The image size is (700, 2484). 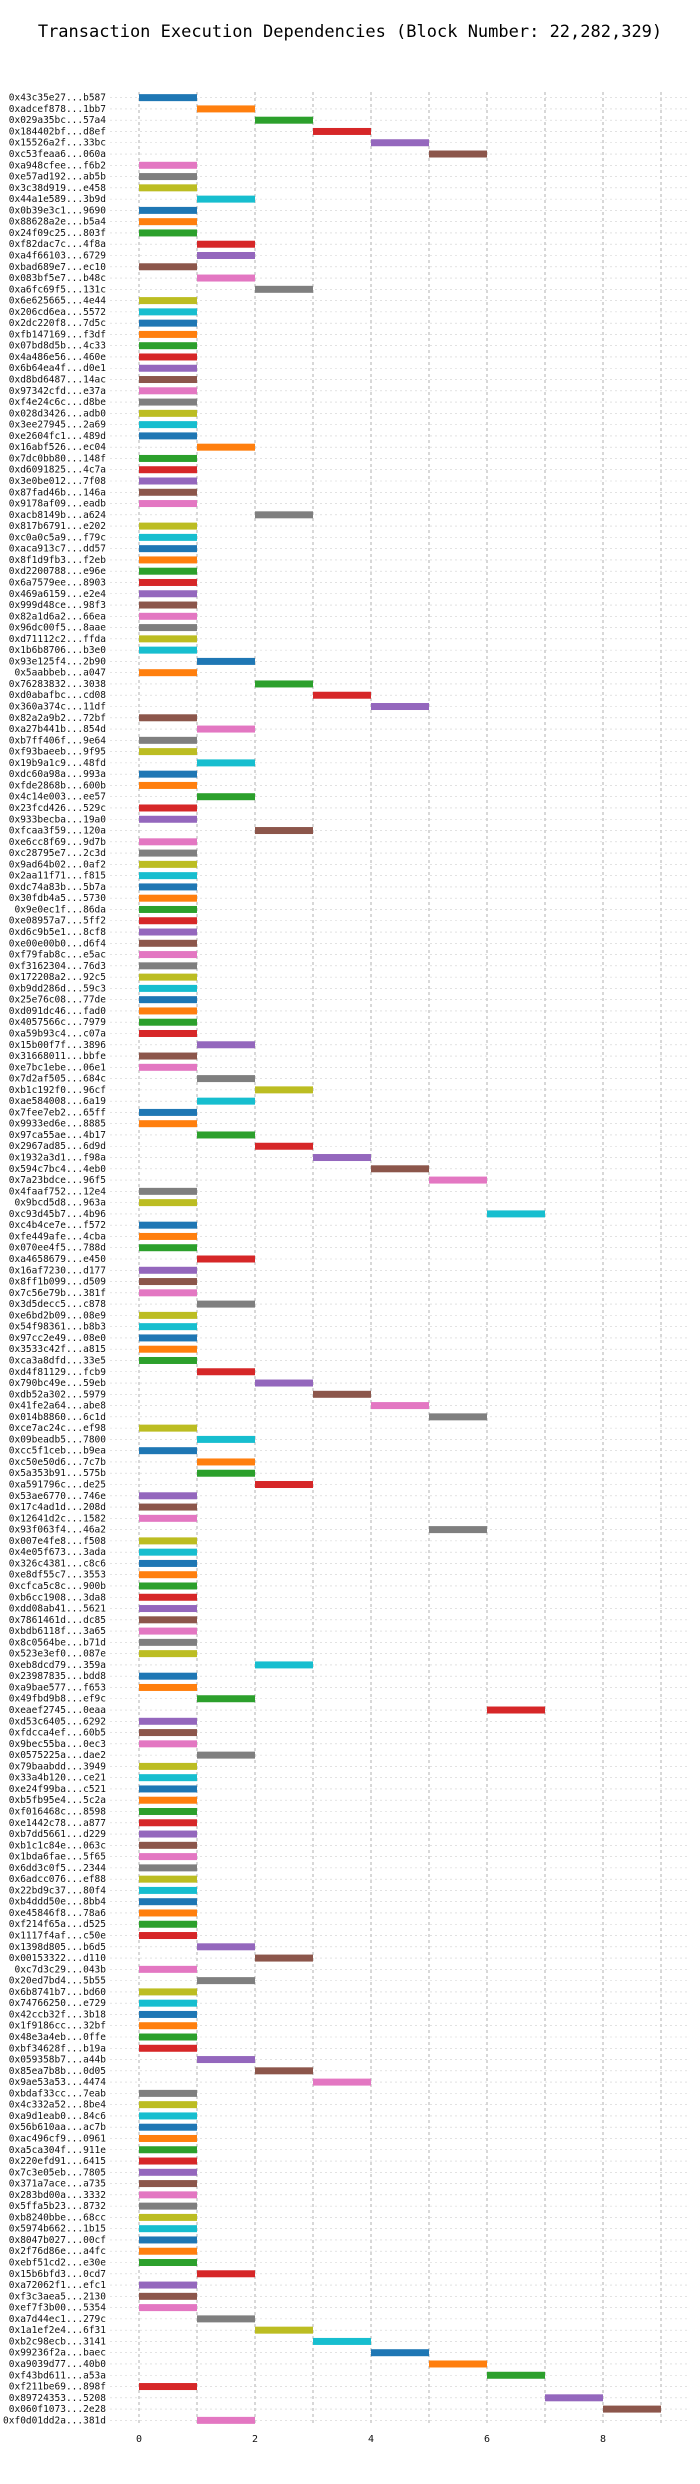 I want to click on y-tick-label: 0x76283832...3038, so click(x=58, y=684).